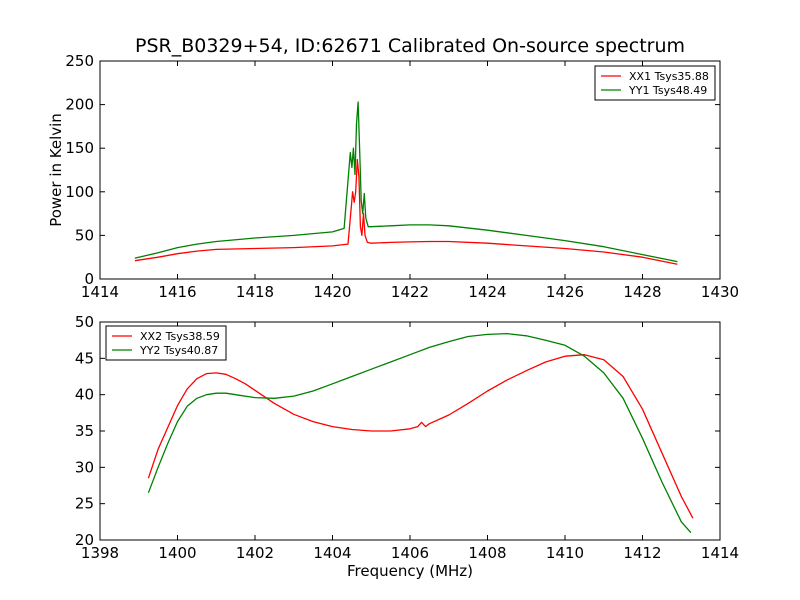 The image size is (800, 600). I want to click on top-x-tick-label: 1416, so click(177, 292).